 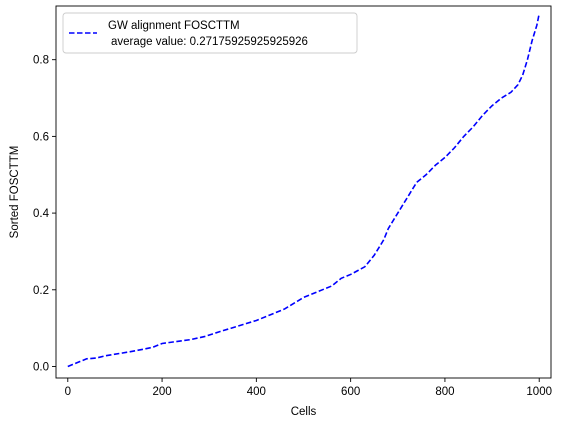 What do you see at coordinates (174, 26) in the screenshot?
I see `legend-series-name: GW alignment FOSCTTM` at bounding box center [174, 26].